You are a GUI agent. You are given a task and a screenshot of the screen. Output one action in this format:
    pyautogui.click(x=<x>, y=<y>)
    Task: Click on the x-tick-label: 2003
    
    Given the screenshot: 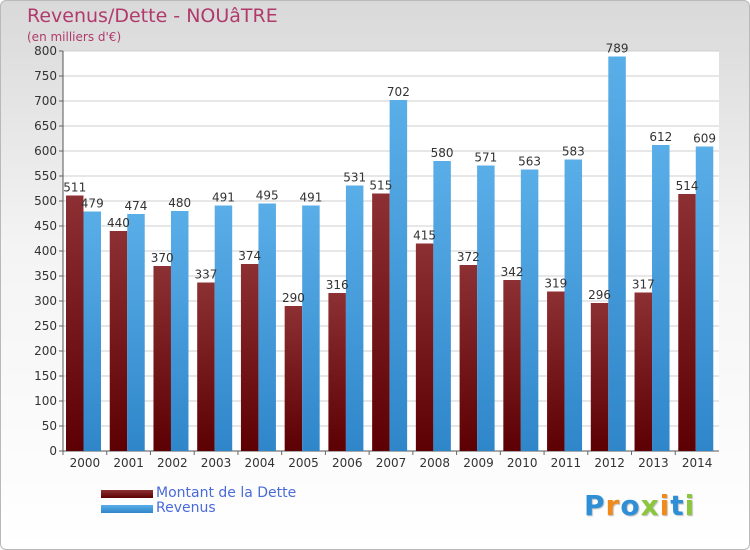 What is the action you would take?
    pyautogui.click(x=216, y=463)
    